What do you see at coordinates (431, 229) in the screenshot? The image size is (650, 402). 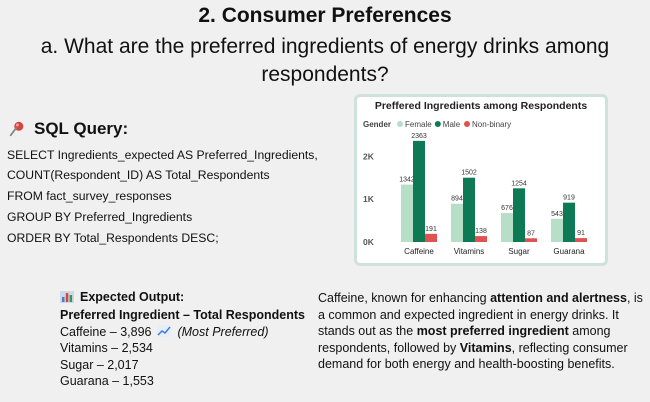 I see `data-label: 191` at bounding box center [431, 229].